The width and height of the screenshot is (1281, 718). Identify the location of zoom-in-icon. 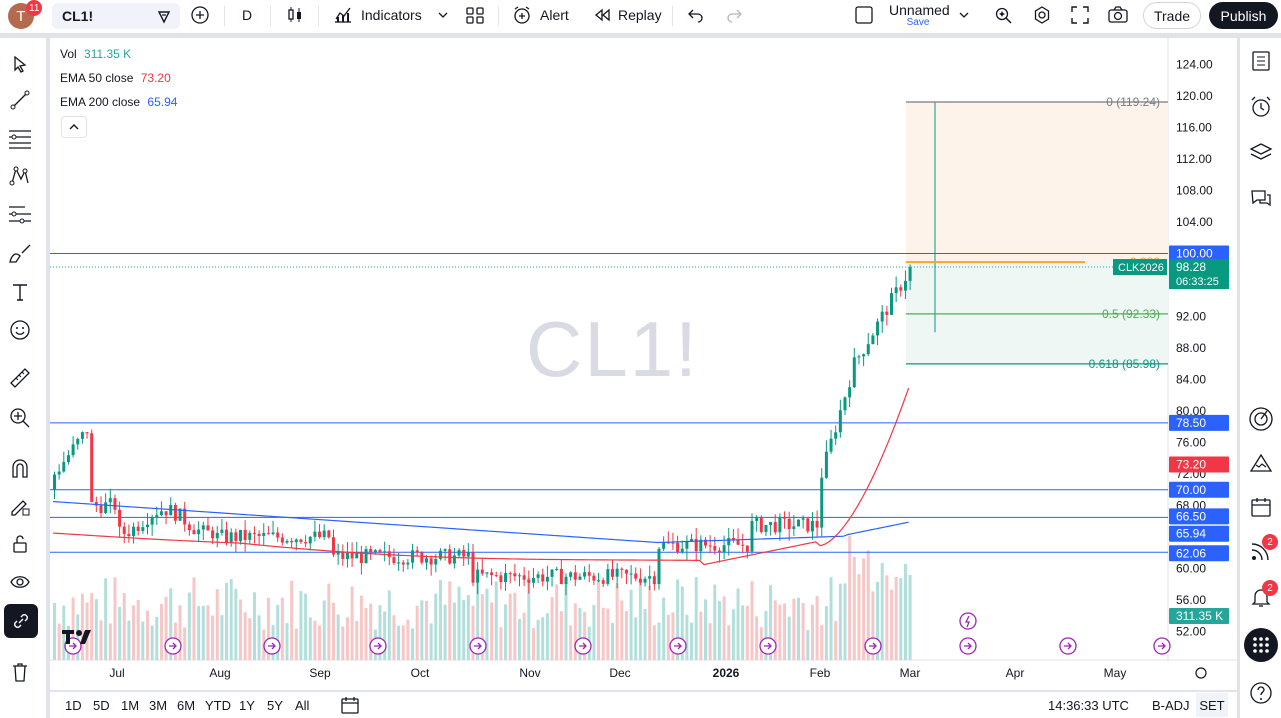
(20, 418).